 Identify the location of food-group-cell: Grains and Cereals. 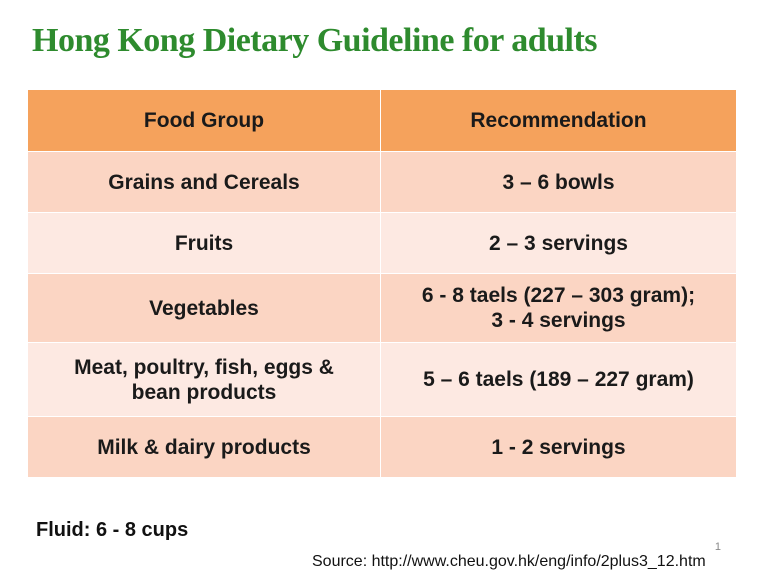
(204, 182).